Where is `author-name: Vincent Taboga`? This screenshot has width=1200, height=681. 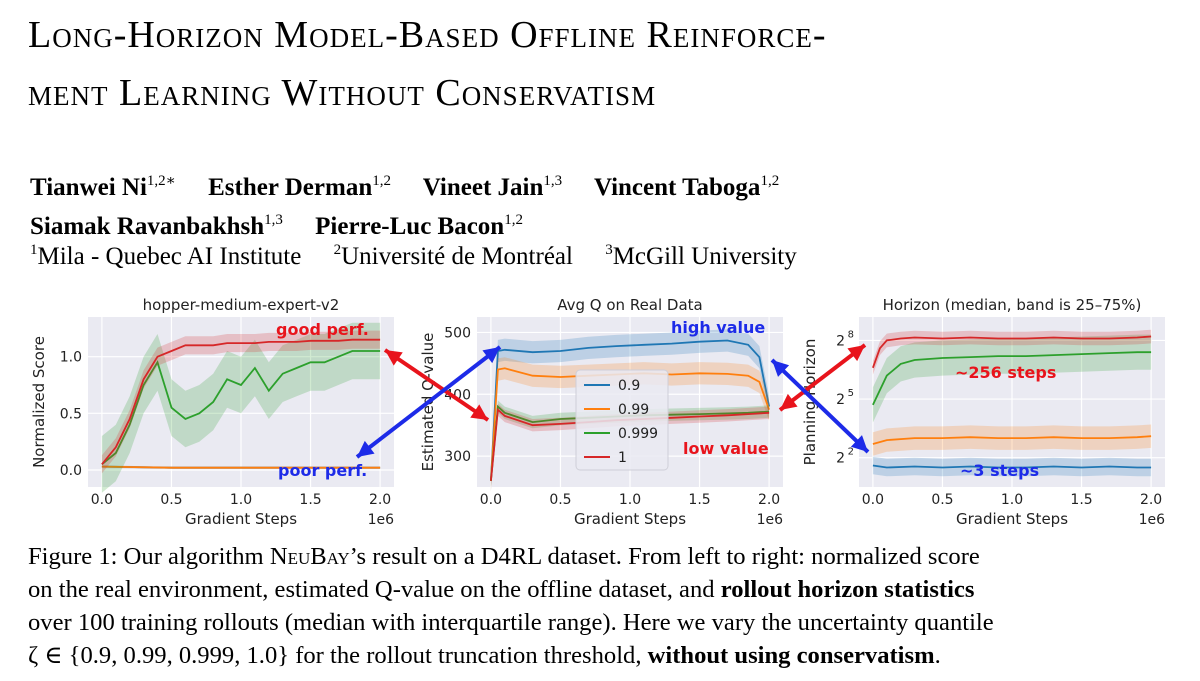
author-name: Vincent Taboga is located at coordinates (677, 187).